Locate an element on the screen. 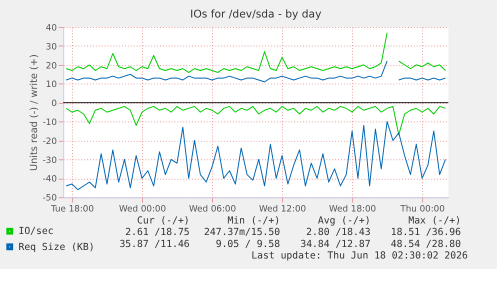 The height and width of the screenshot is (287, 497). text: 18.51 /36.96 is located at coordinates (426, 232).